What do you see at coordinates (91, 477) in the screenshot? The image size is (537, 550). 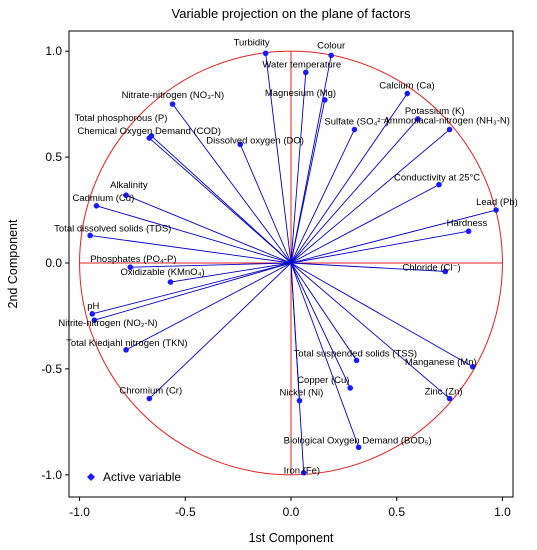 I see `legend-diamond-icon` at bounding box center [91, 477].